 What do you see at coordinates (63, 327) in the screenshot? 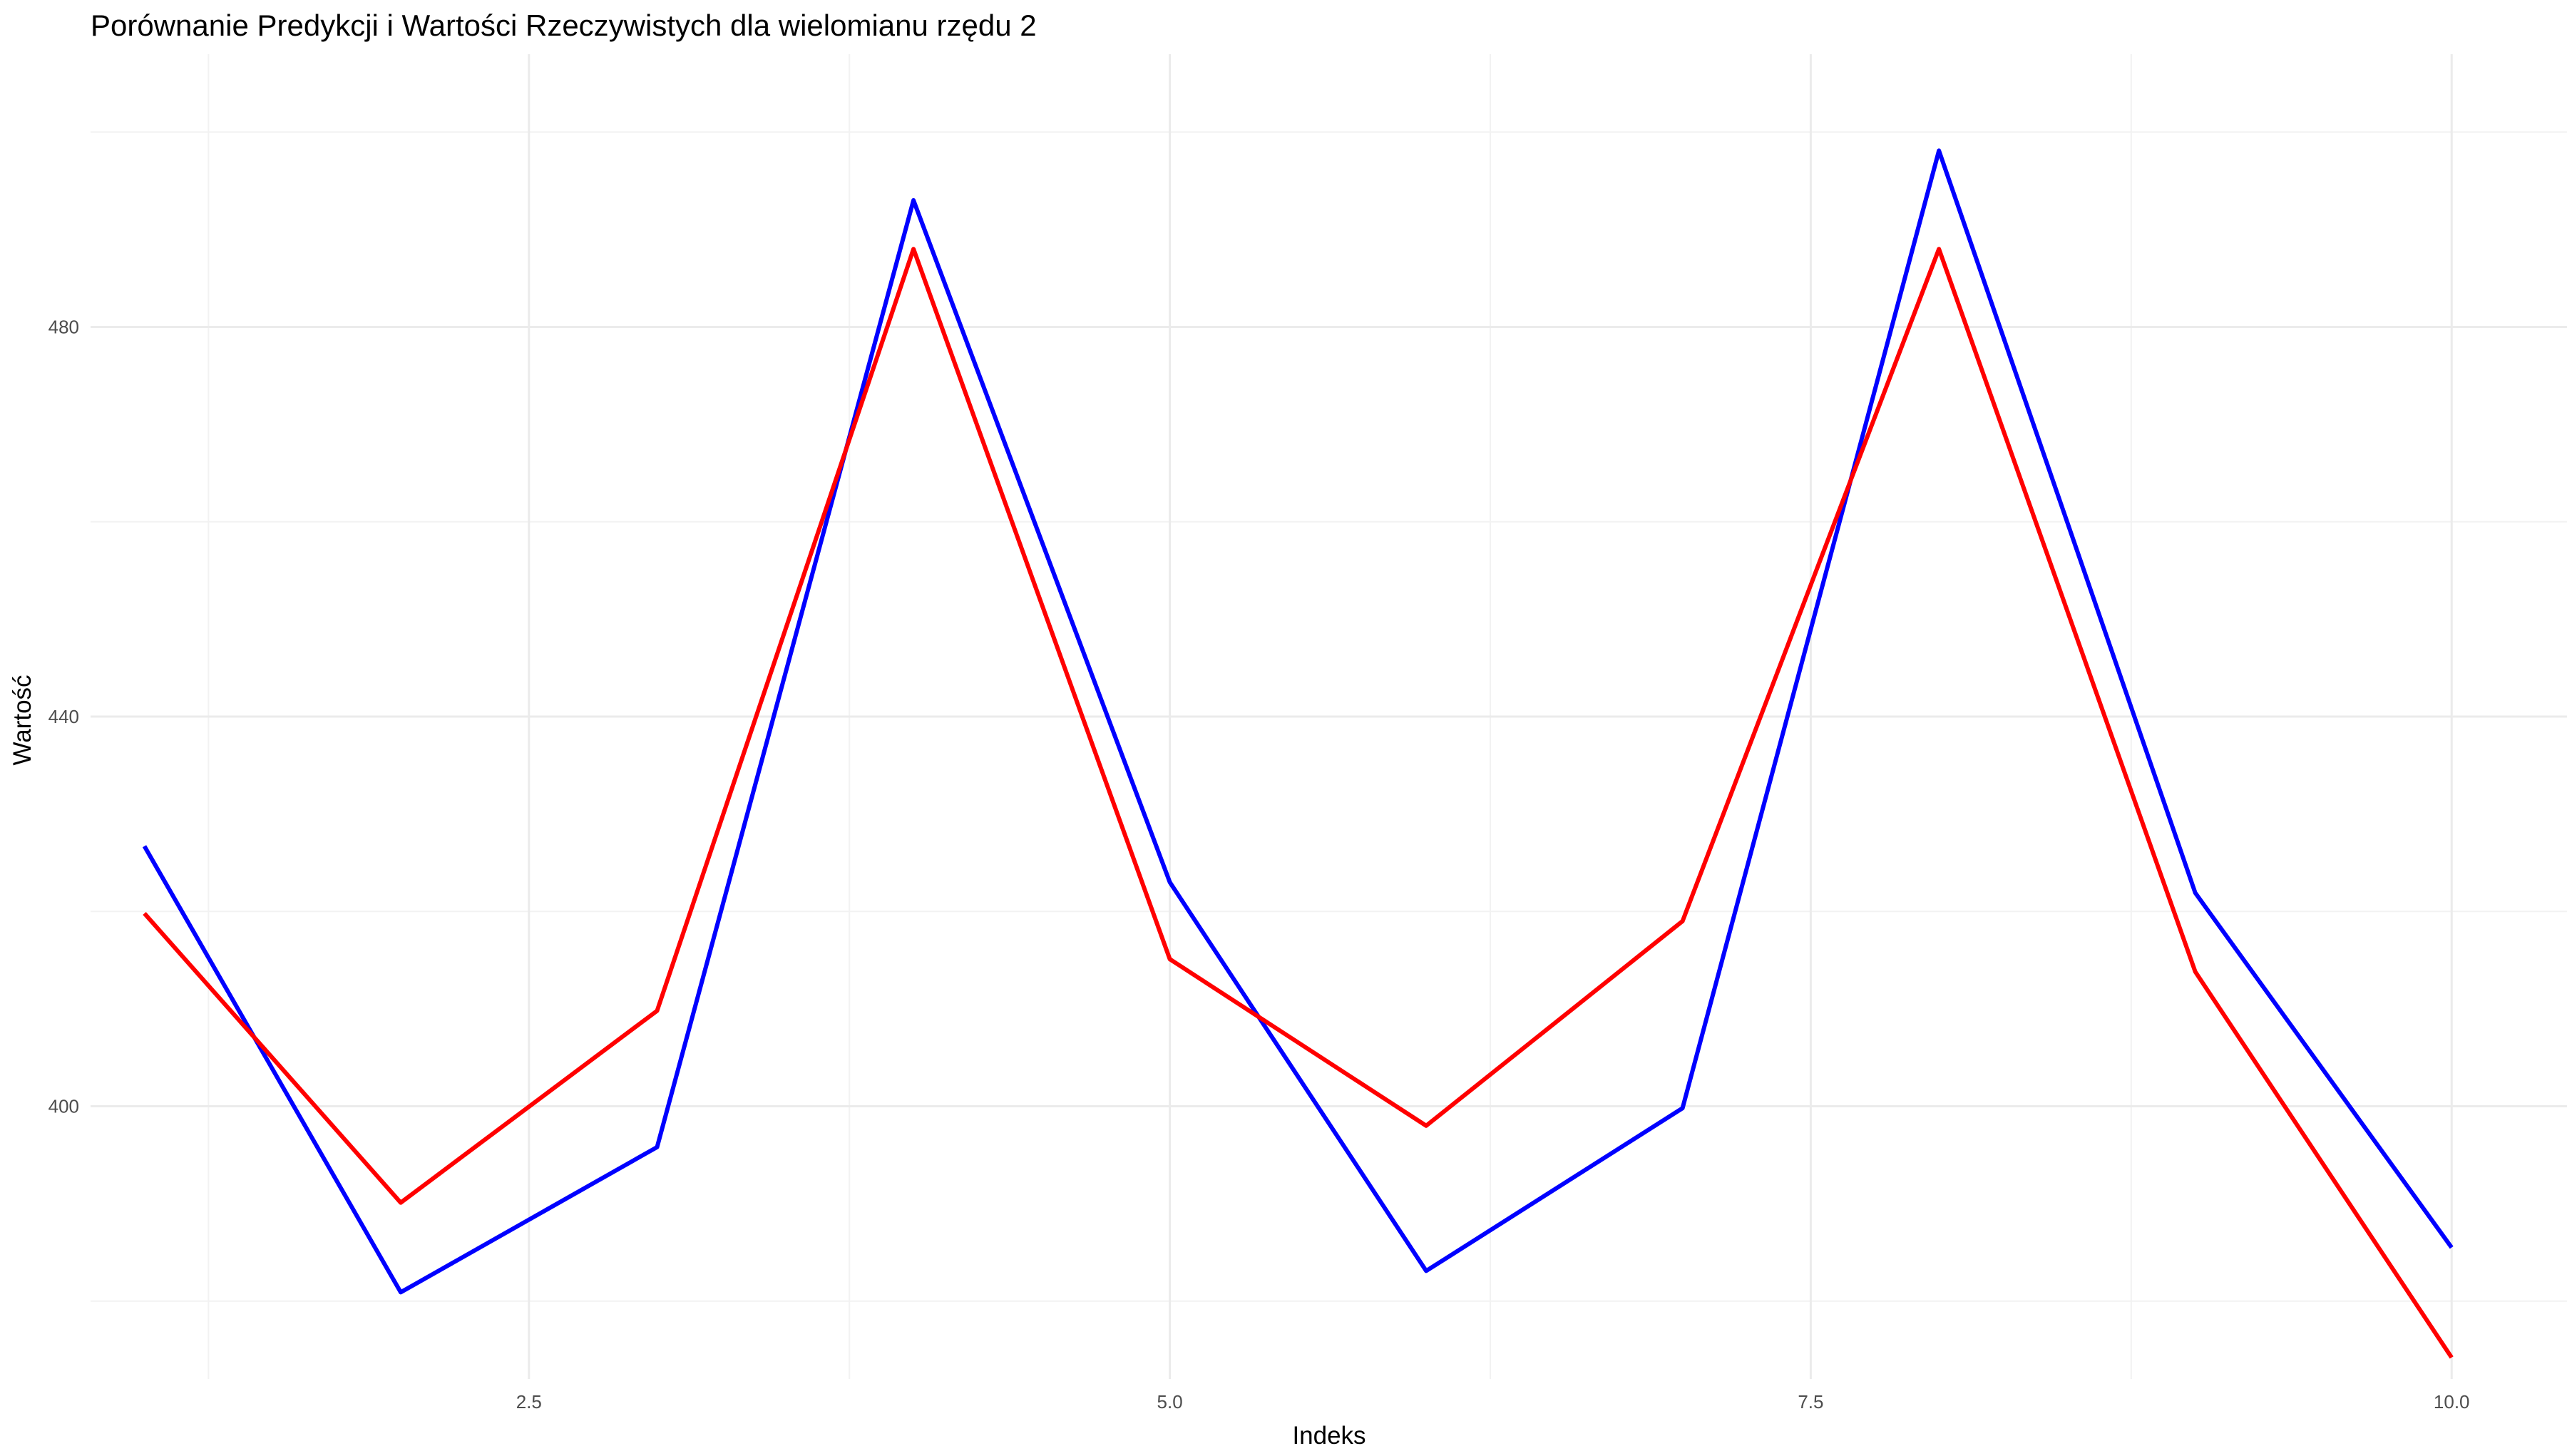
I see `y-tick-label: 480` at bounding box center [63, 327].